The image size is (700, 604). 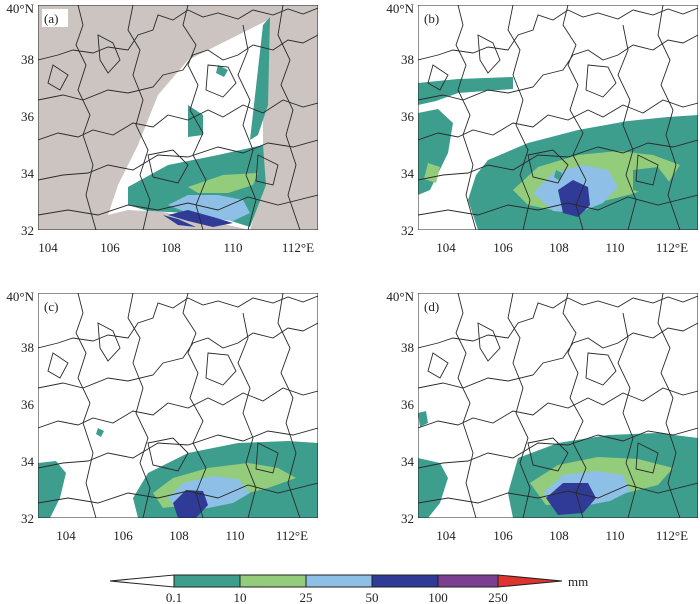 I want to click on no-data-mask, so click(x=178, y=117).